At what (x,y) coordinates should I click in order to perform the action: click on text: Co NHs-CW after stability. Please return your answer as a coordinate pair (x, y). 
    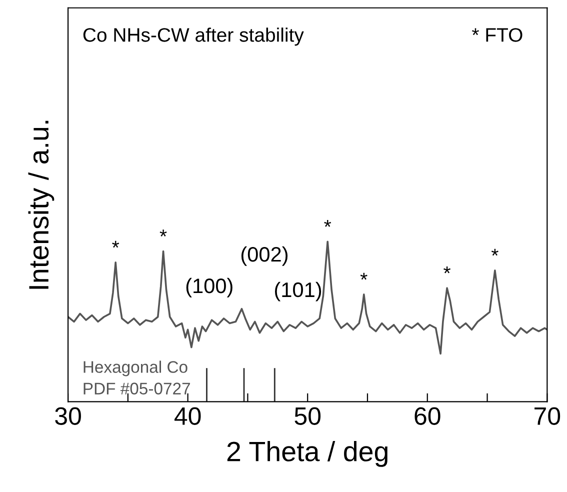
    Looking at the image, I should click on (193, 37).